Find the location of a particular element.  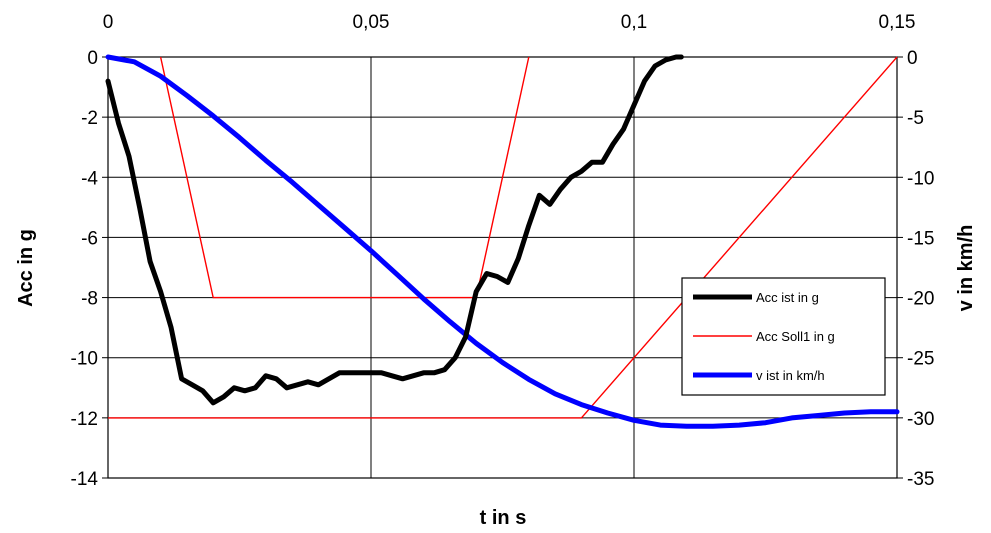

y-tick-label: 0 is located at coordinates (92, 58).